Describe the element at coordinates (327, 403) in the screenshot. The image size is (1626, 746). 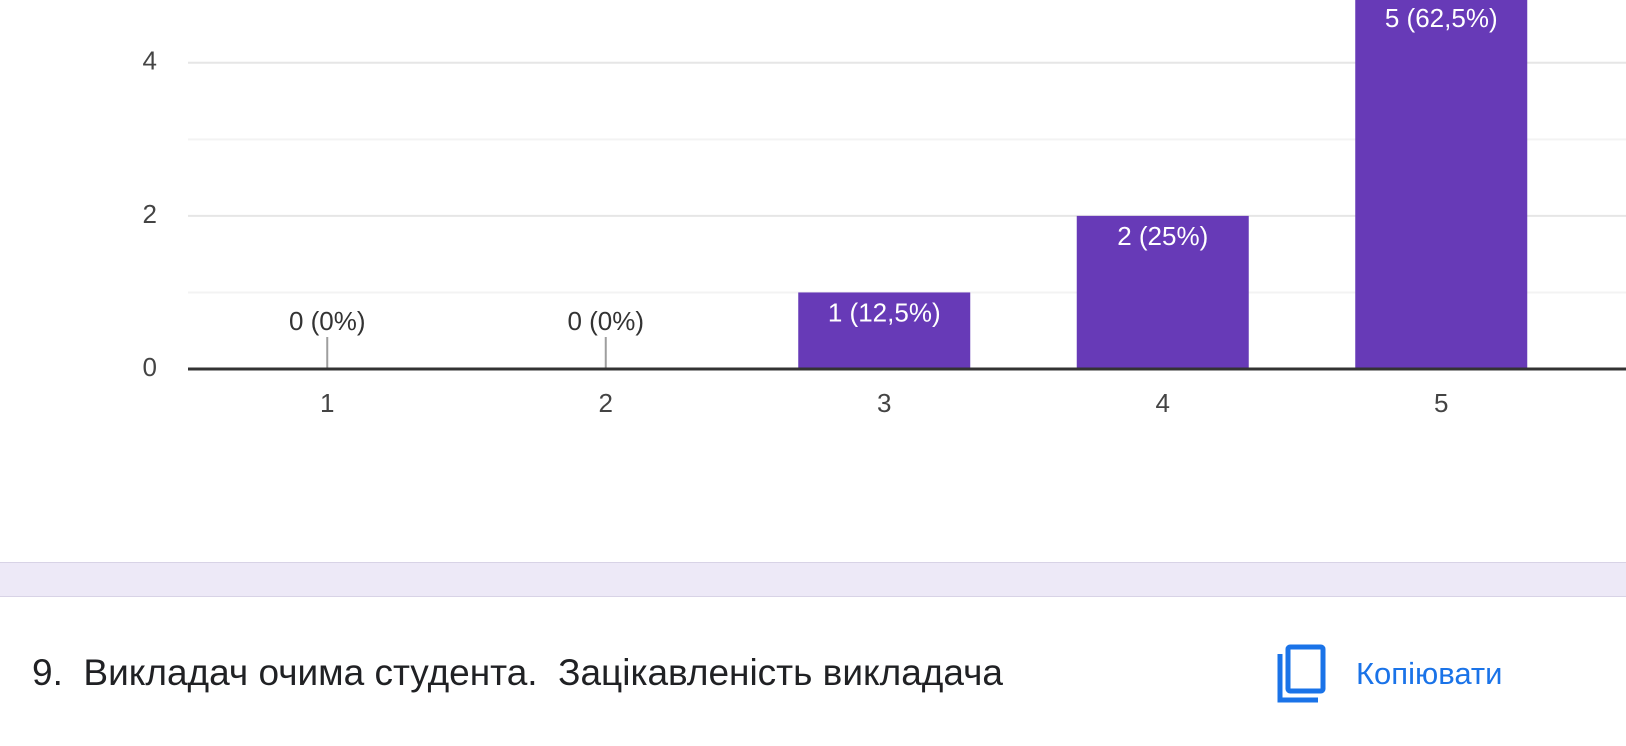
I see `x-tick-label: 1` at that location.